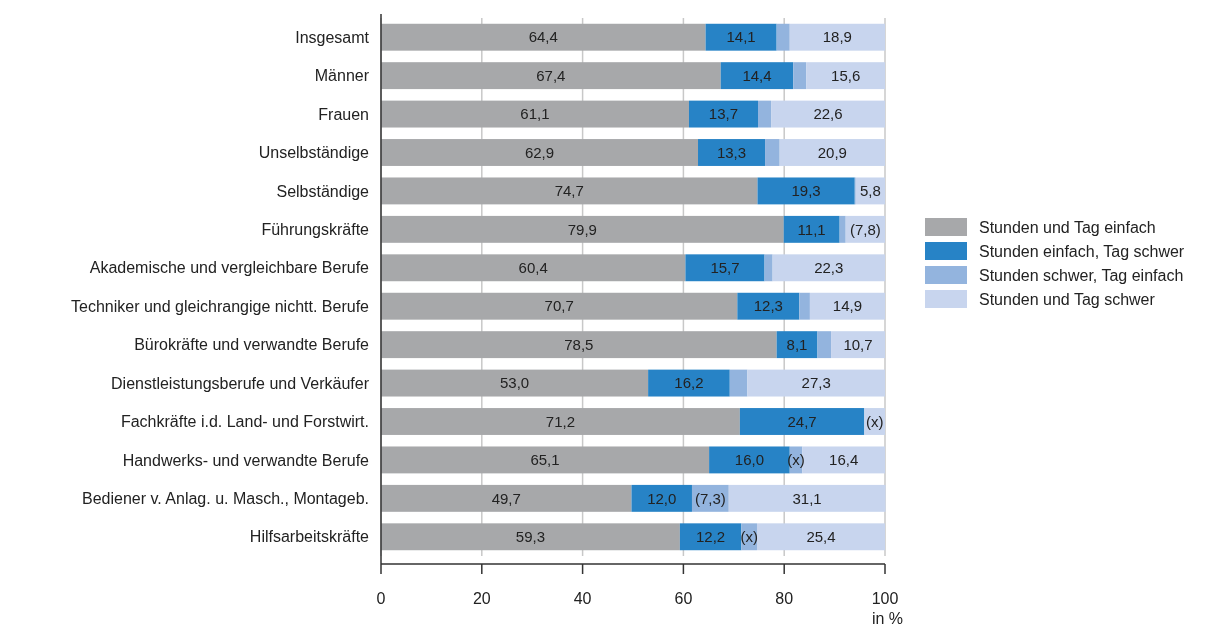  Describe the element at coordinates (244, 422) in the screenshot. I see `y-tick-label: Fachkräfte i.d. Land- und Forstwirt.` at that location.